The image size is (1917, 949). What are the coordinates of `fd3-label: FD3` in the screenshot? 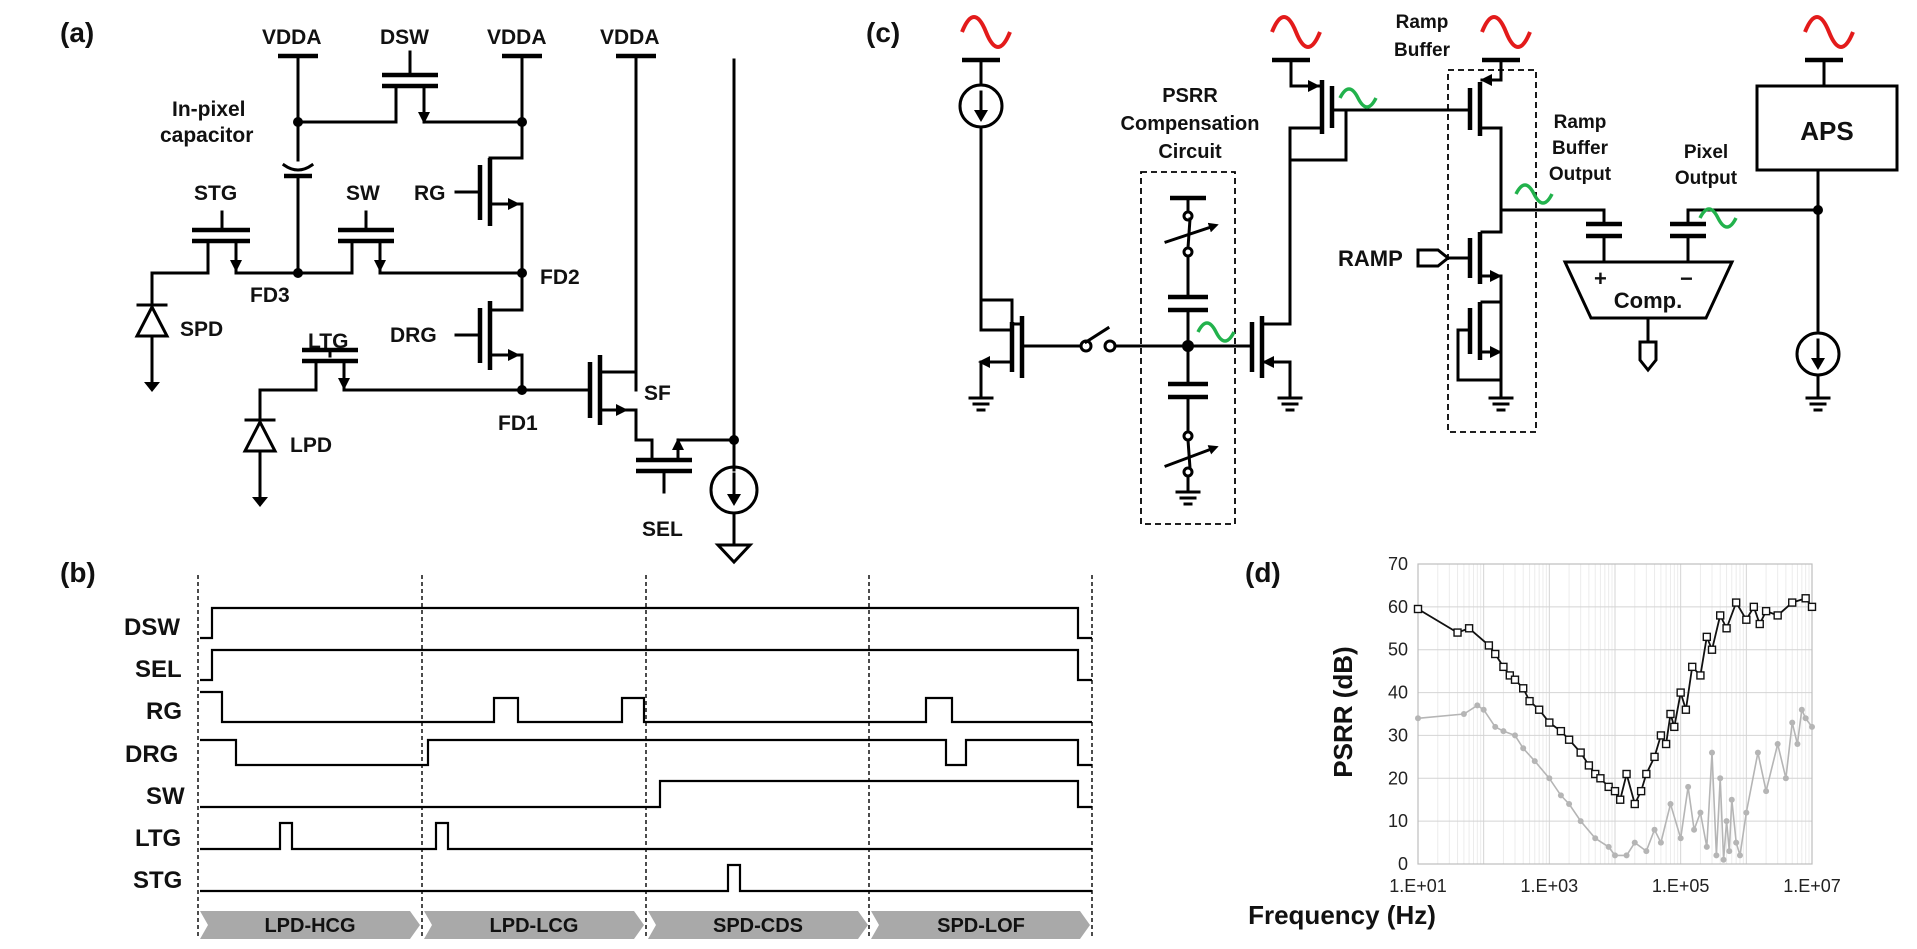 It's located at (270, 295).